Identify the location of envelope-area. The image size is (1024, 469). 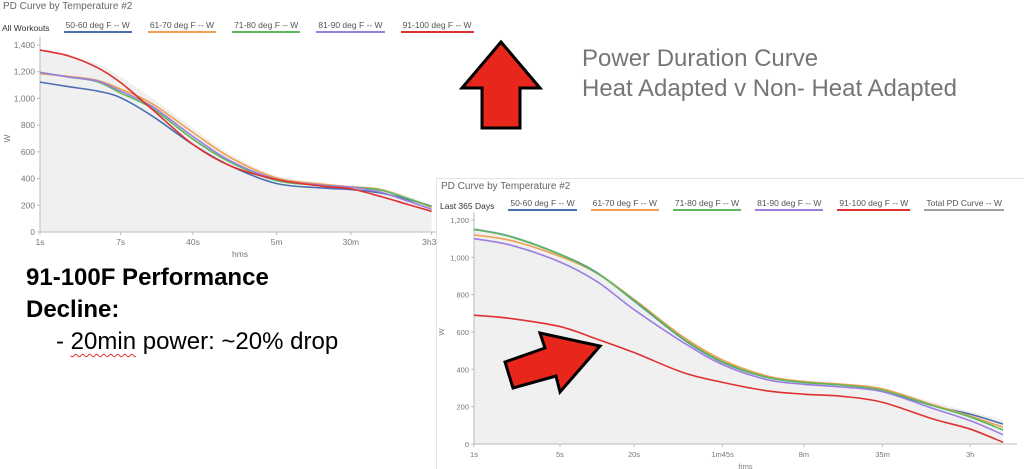
(236, 140).